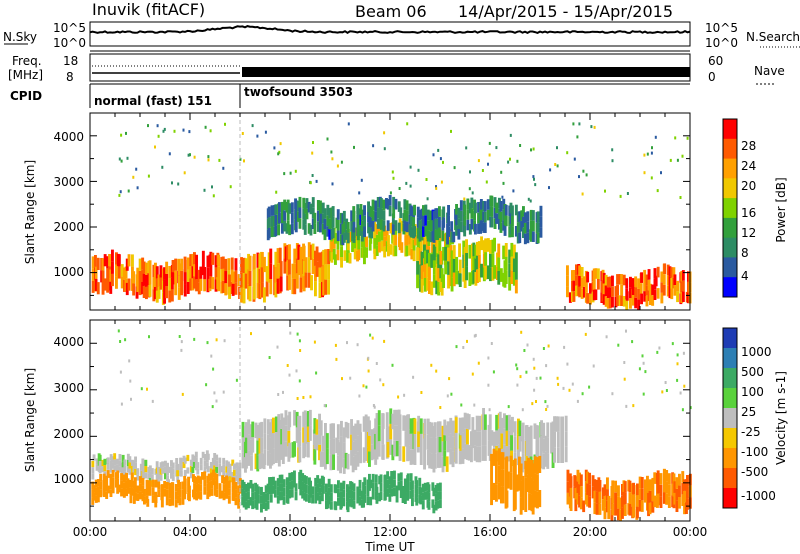  Describe the element at coordinates (745, 276) in the screenshot. I see `power-cbar-tick-4: 4` at that location.